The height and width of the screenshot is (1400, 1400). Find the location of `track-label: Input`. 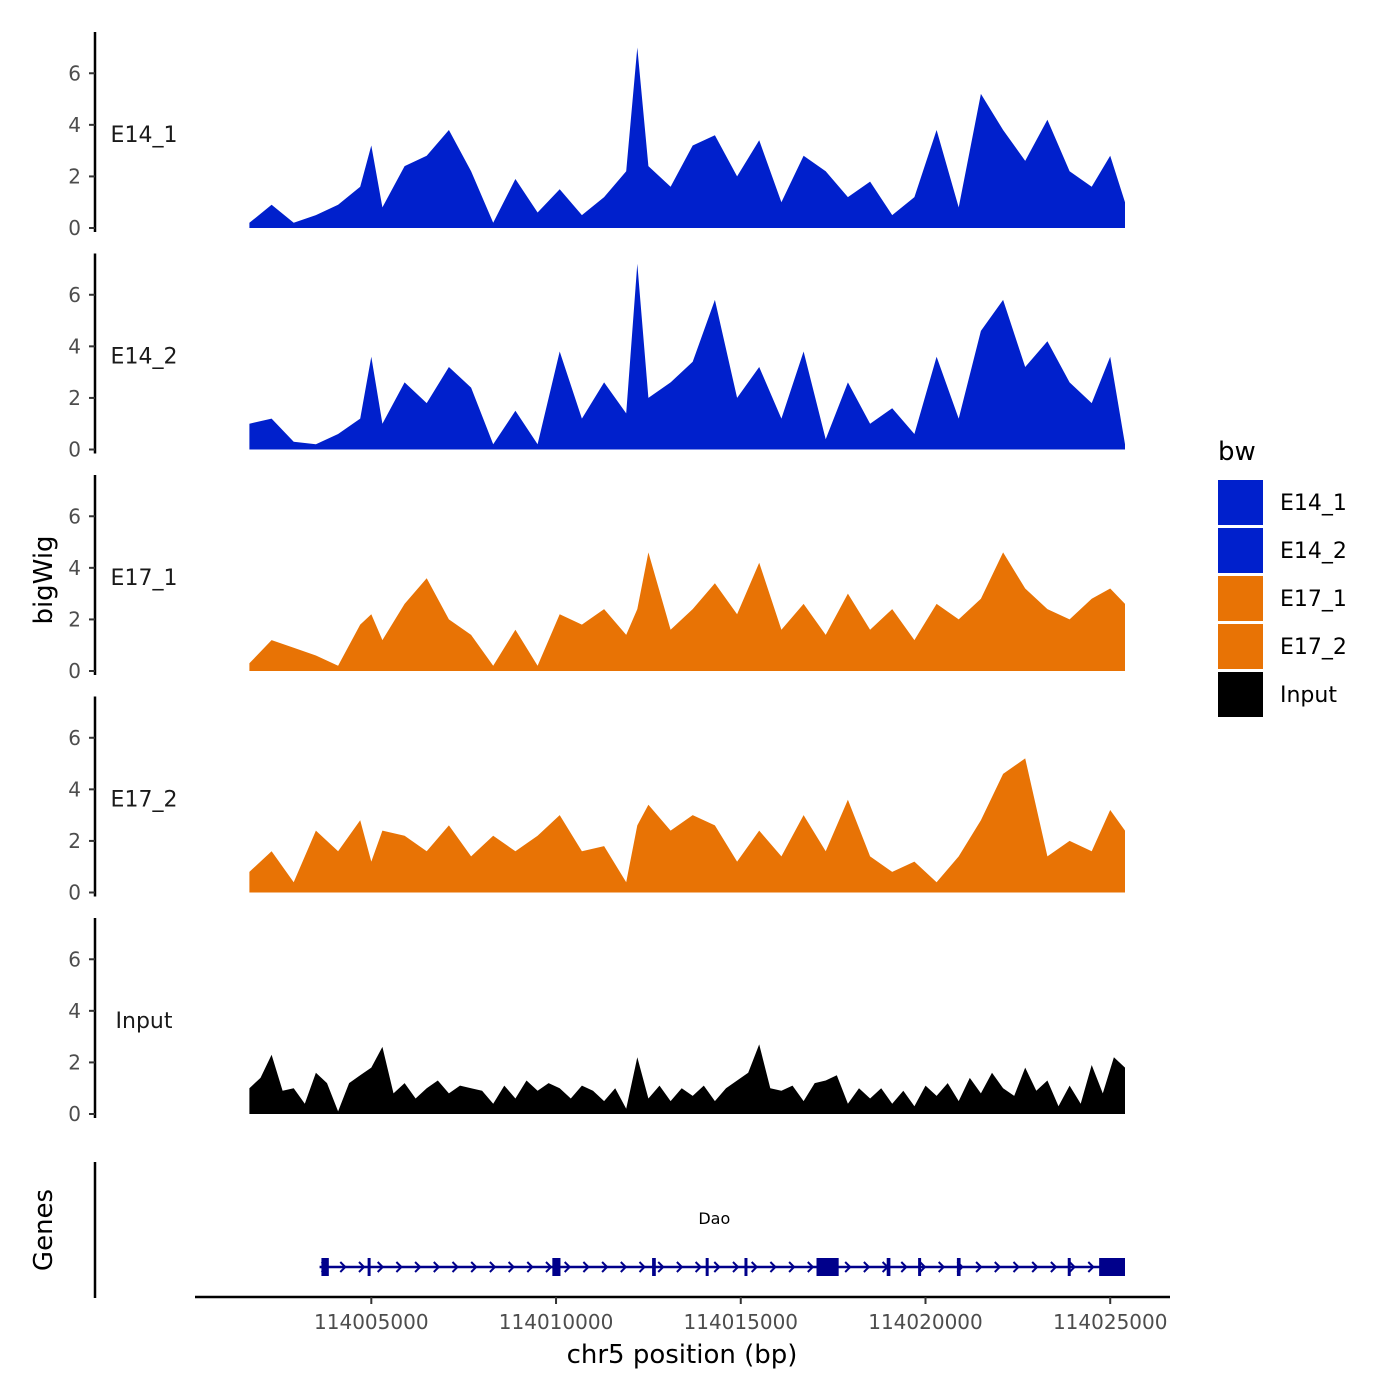

track-label: Input is located at coordinates (144, 1021).